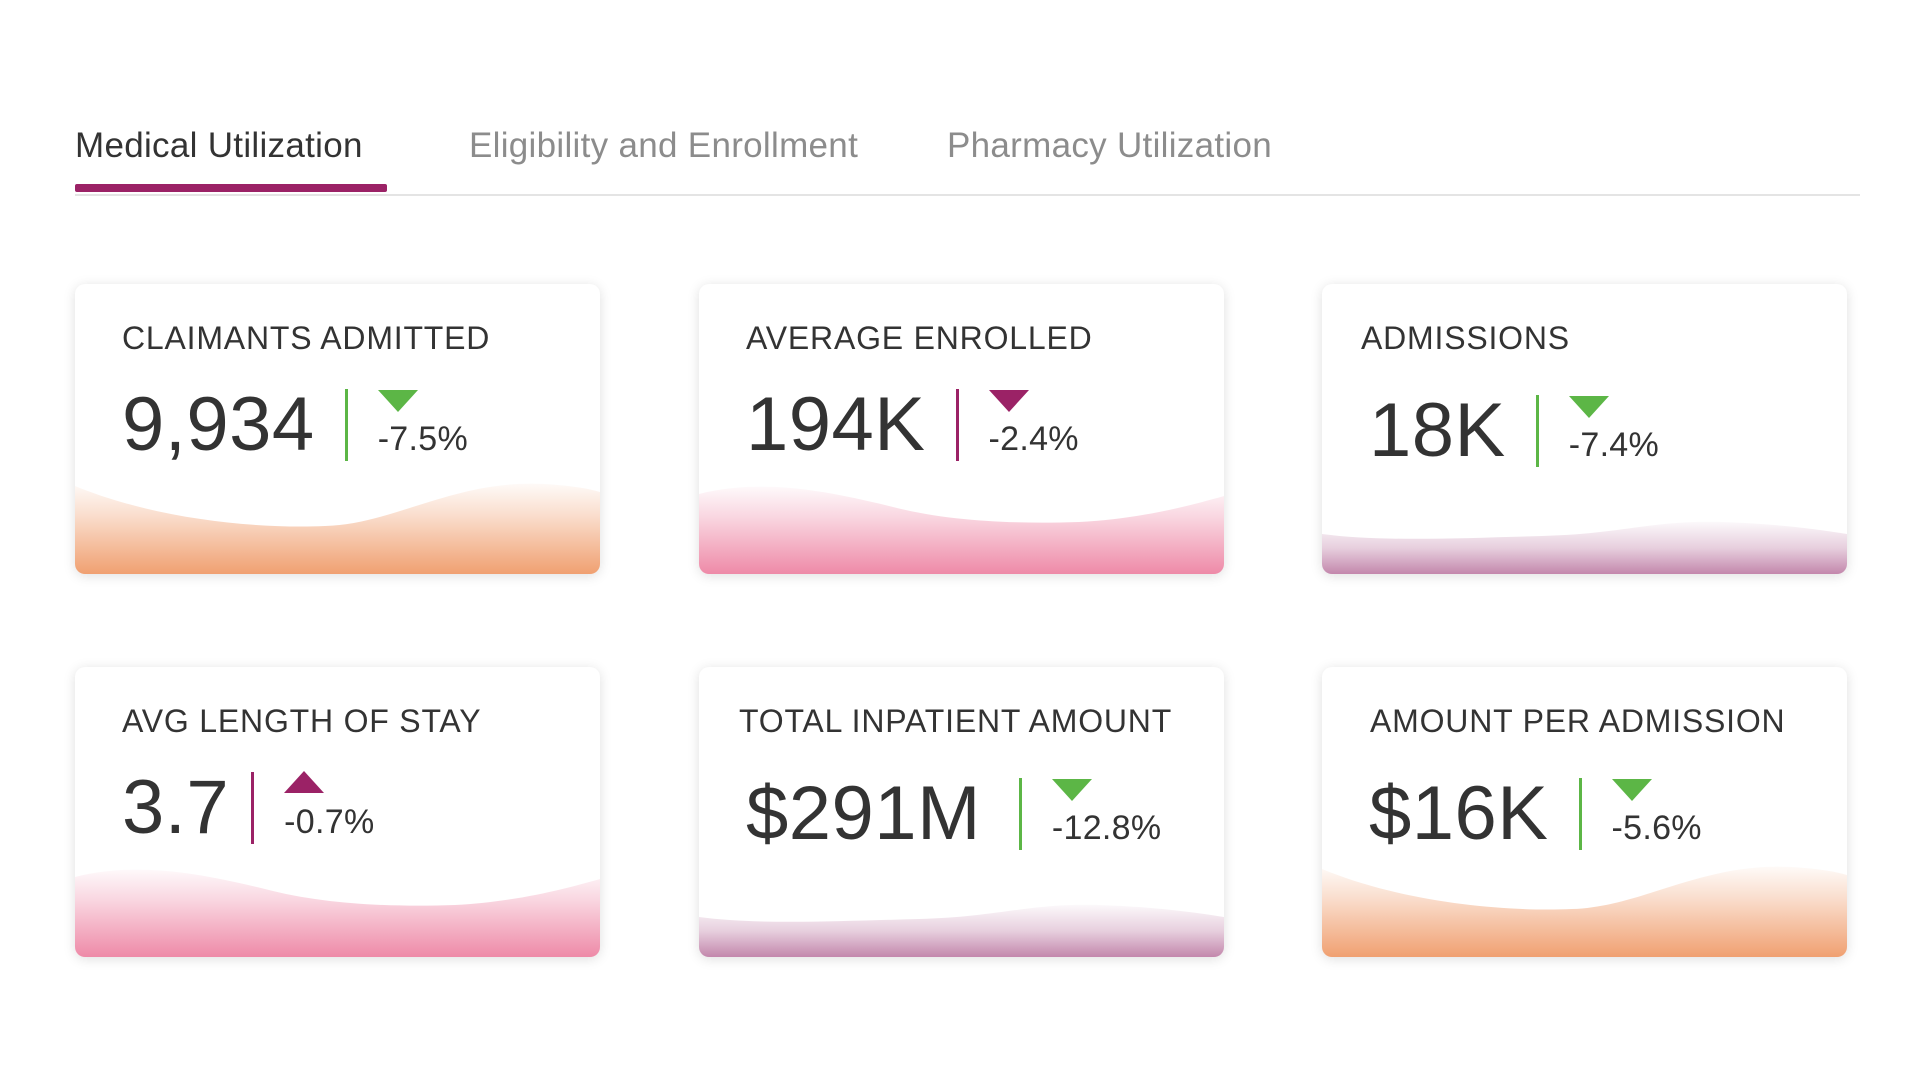 The image size is (1920, 1080). I want to click on delta-group: -7.5%, so click(425, 425).